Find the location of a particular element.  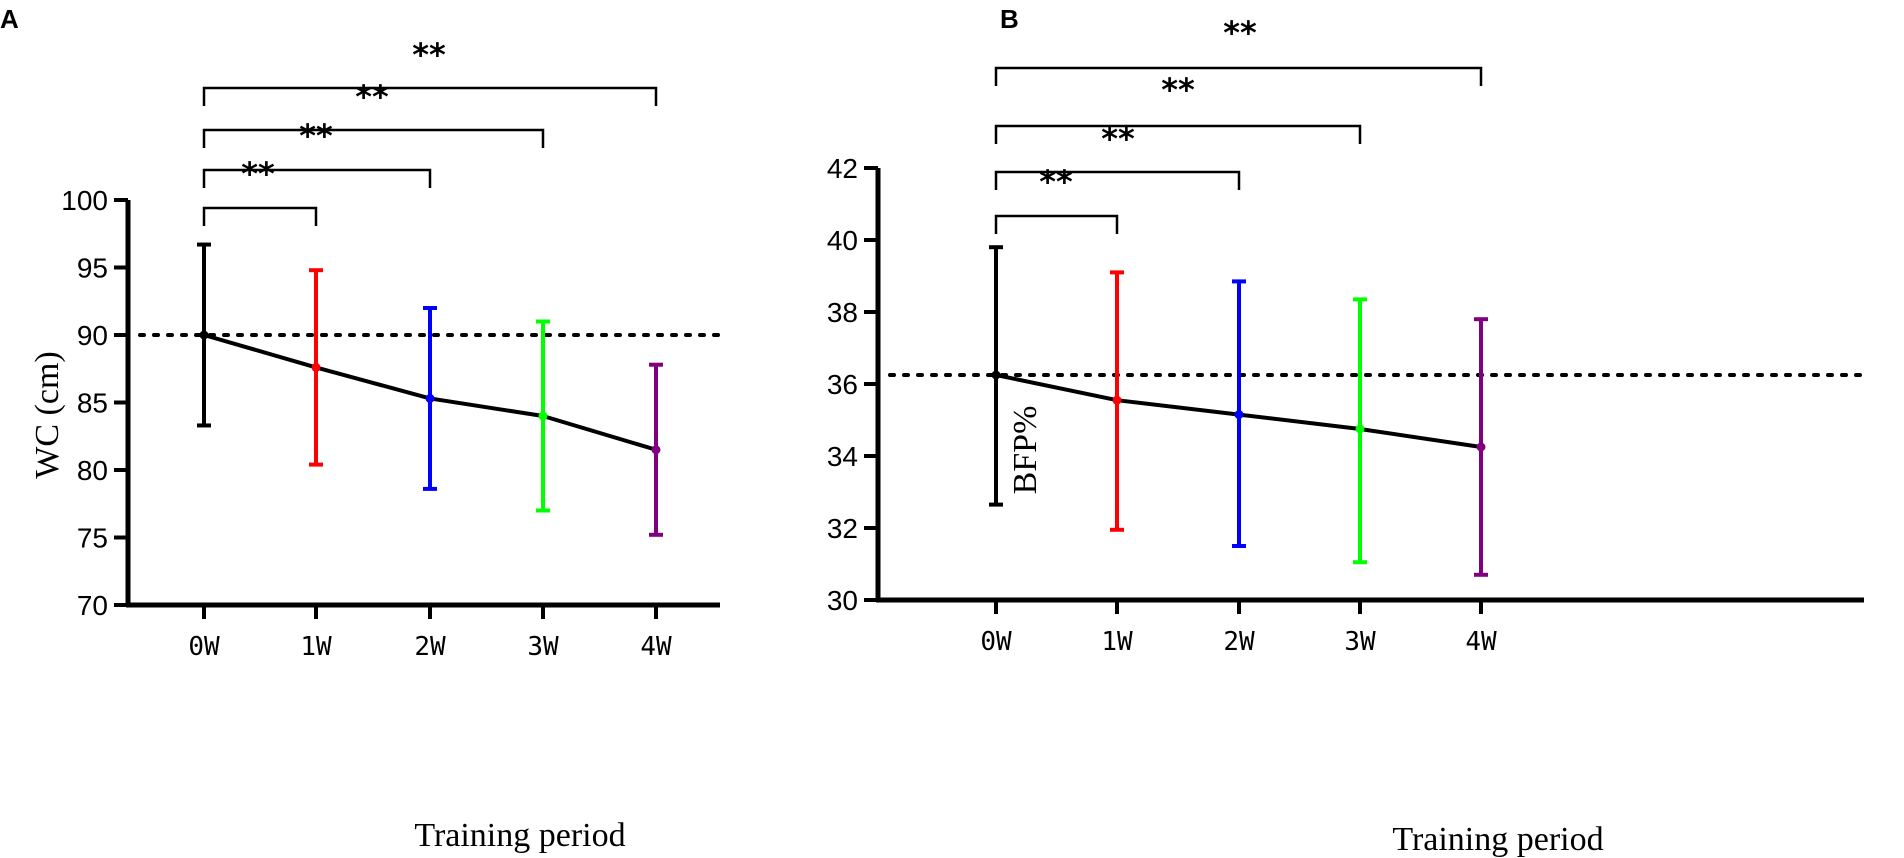

x-axis-title-a: Training period is located at coordinates (519, 835).